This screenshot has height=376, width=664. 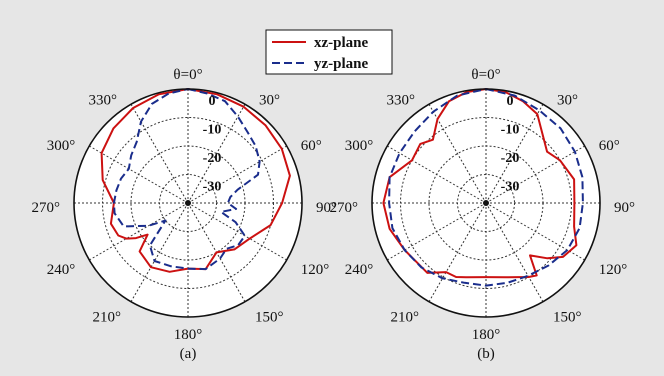 What do you see at coordinates (486, 354) in the screenshot?
I see `caption-b: (b)` at bounding box center [486, 354].